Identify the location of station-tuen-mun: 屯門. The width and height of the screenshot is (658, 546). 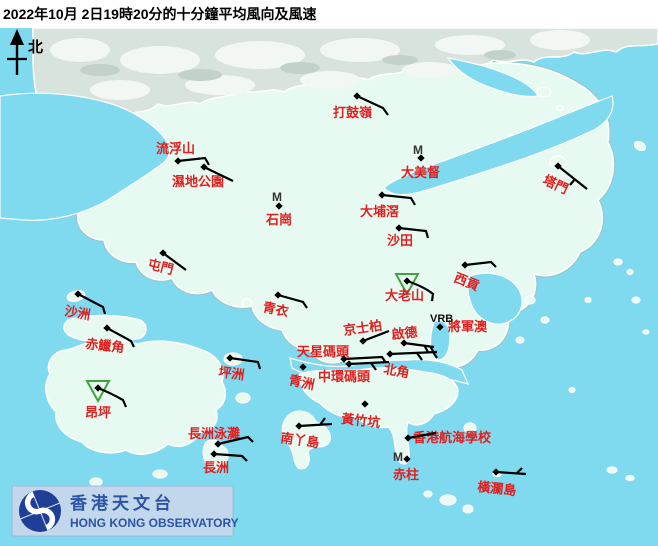
(166, 263).